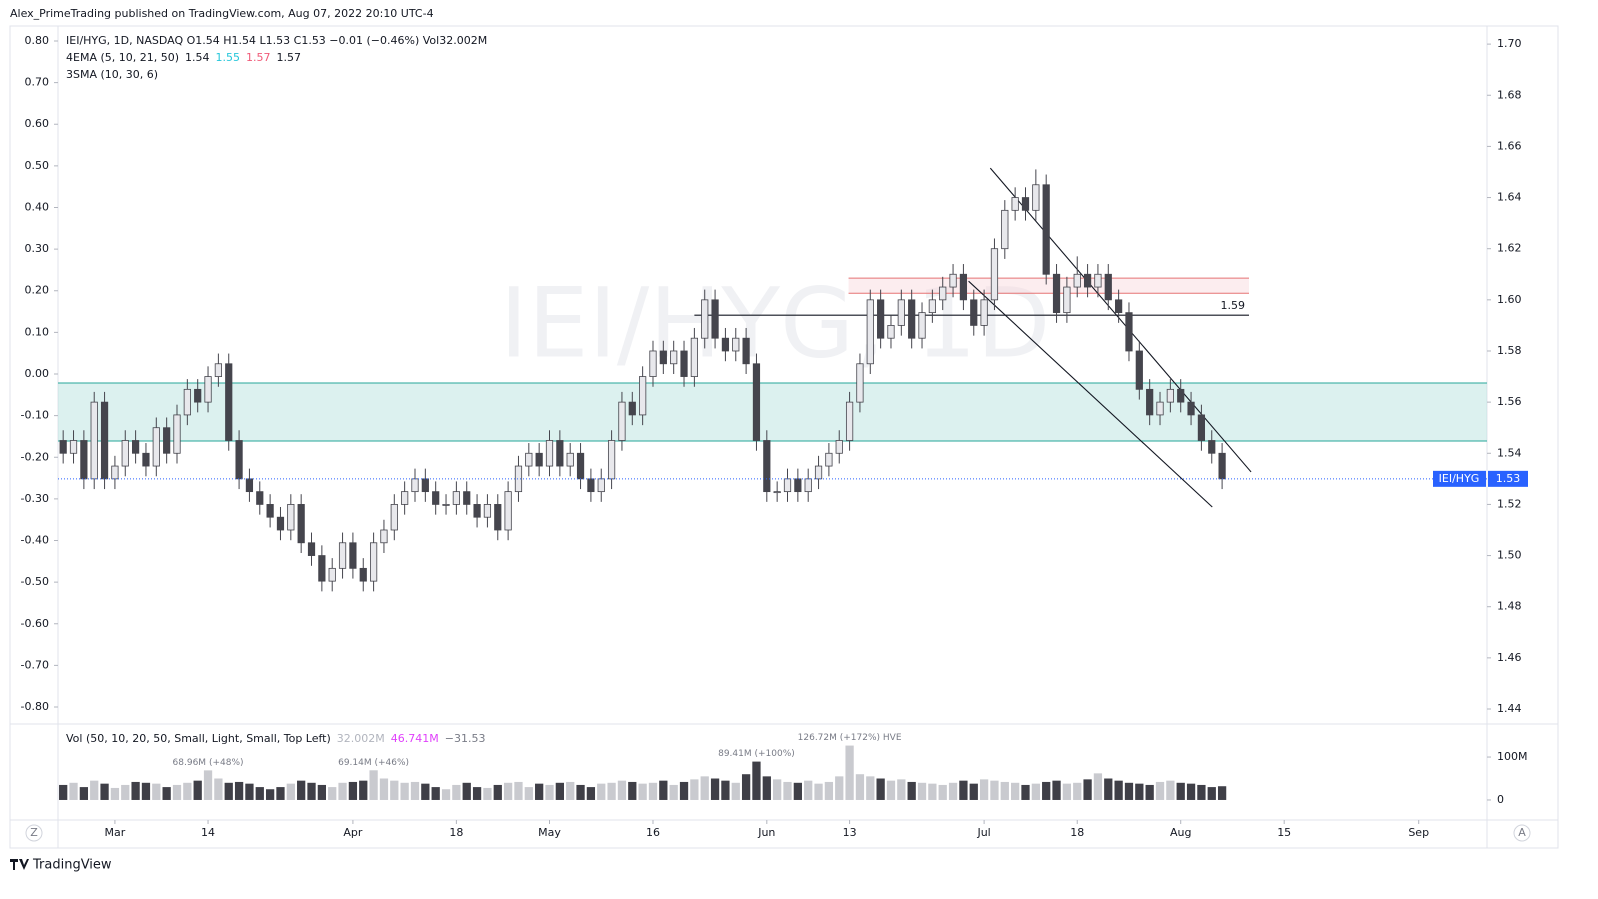 The image size is (1598, 899). I want to click on y-tick-label: 1.66, so click(1509, 145).